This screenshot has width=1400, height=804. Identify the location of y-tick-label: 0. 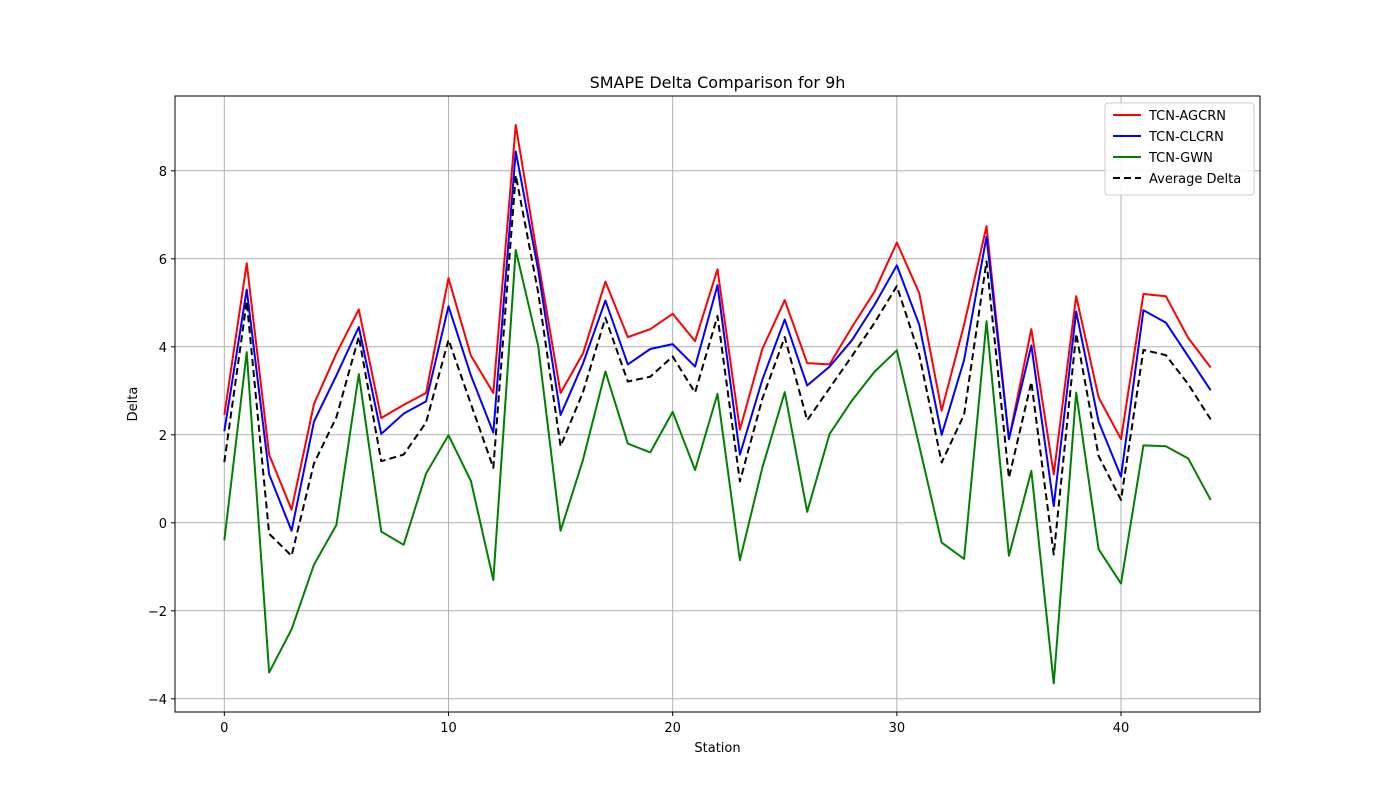
(163, 524).